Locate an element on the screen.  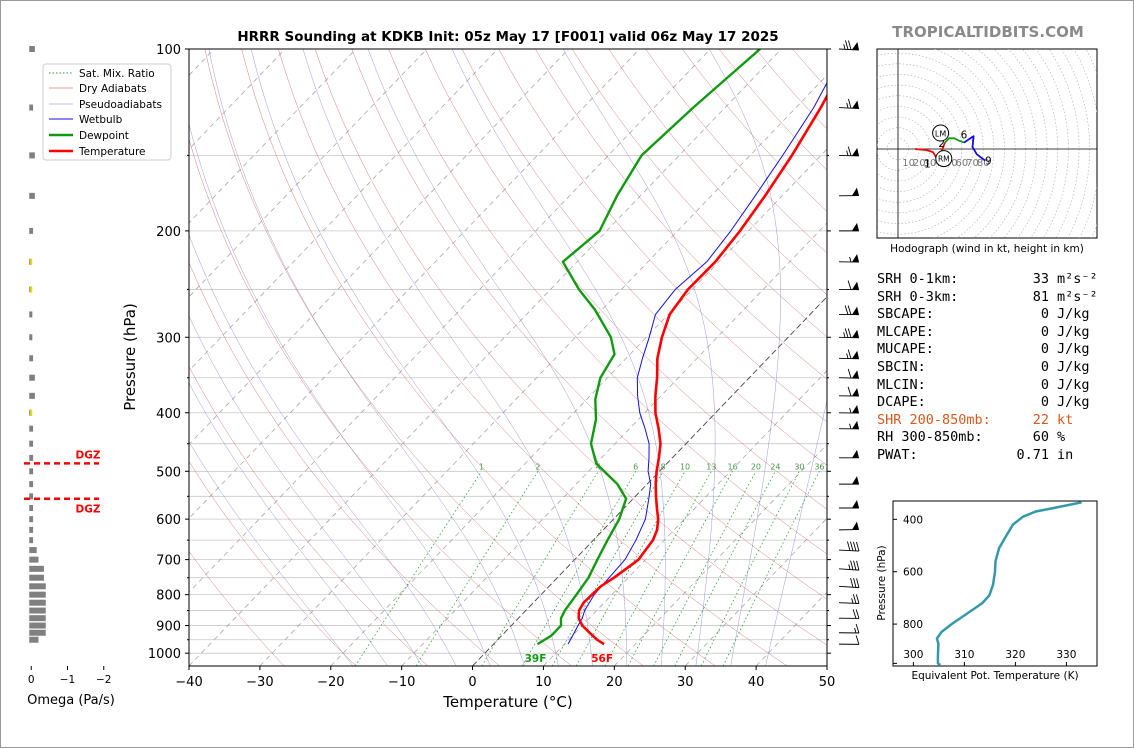
omega-x-tick-label: 0 is located at coordinates (31, 680).